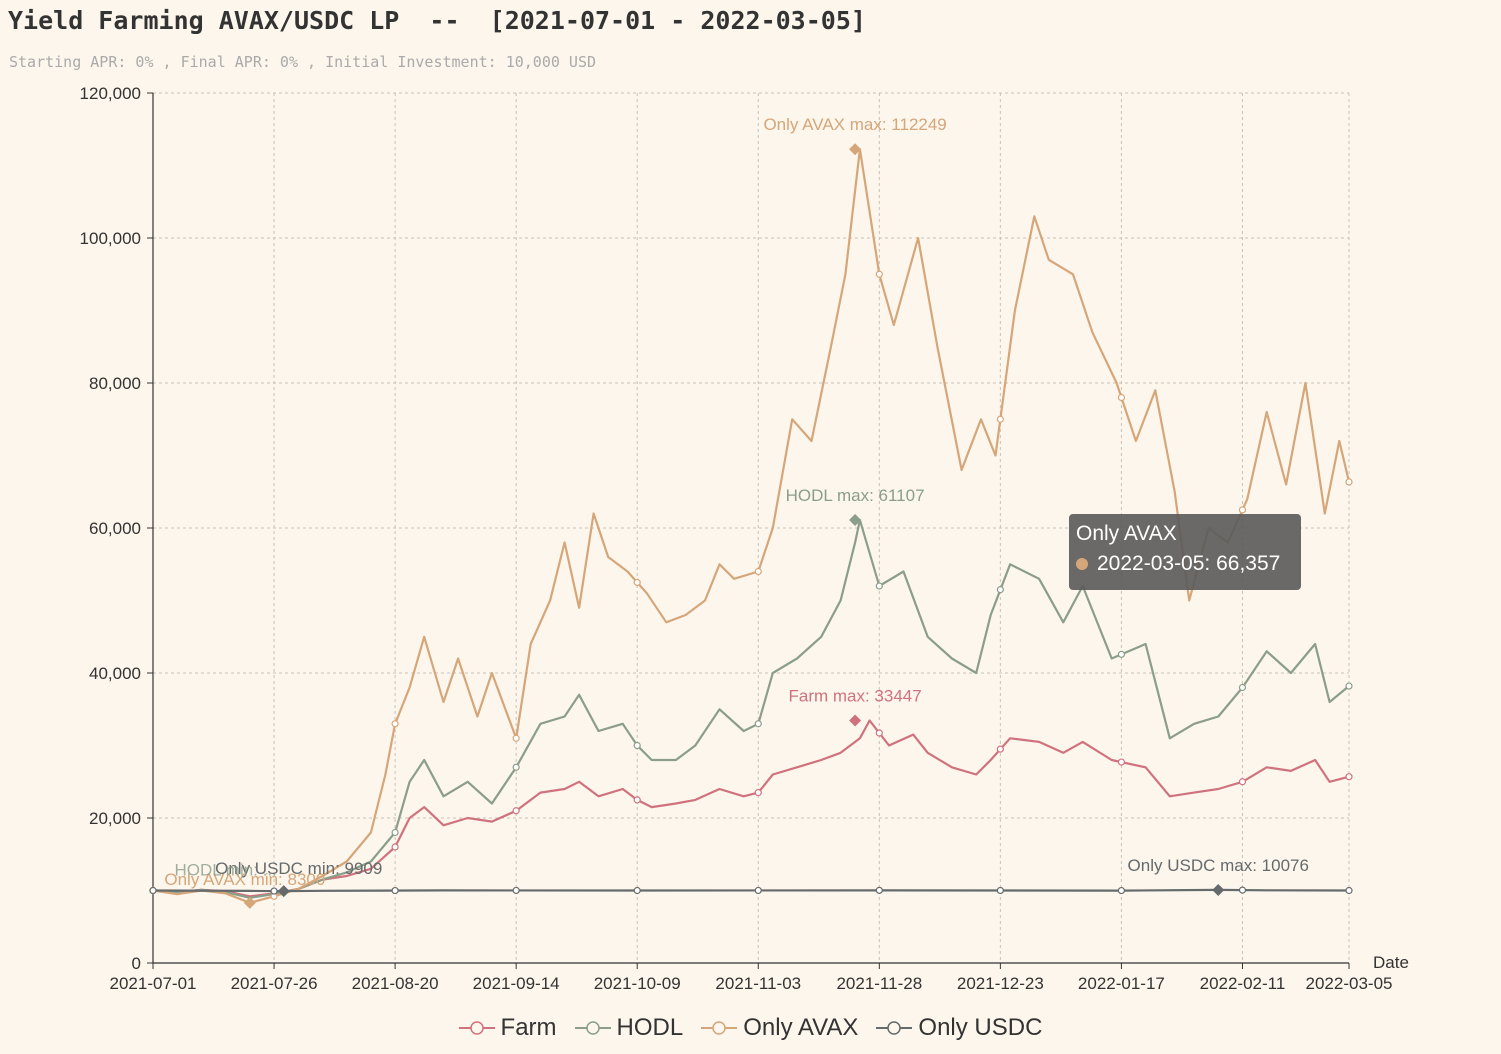 The width and height of the screenshot is (1501, 1054). I want to click on legend-item-only_usdc: Only USDC, so click(959, 1028).